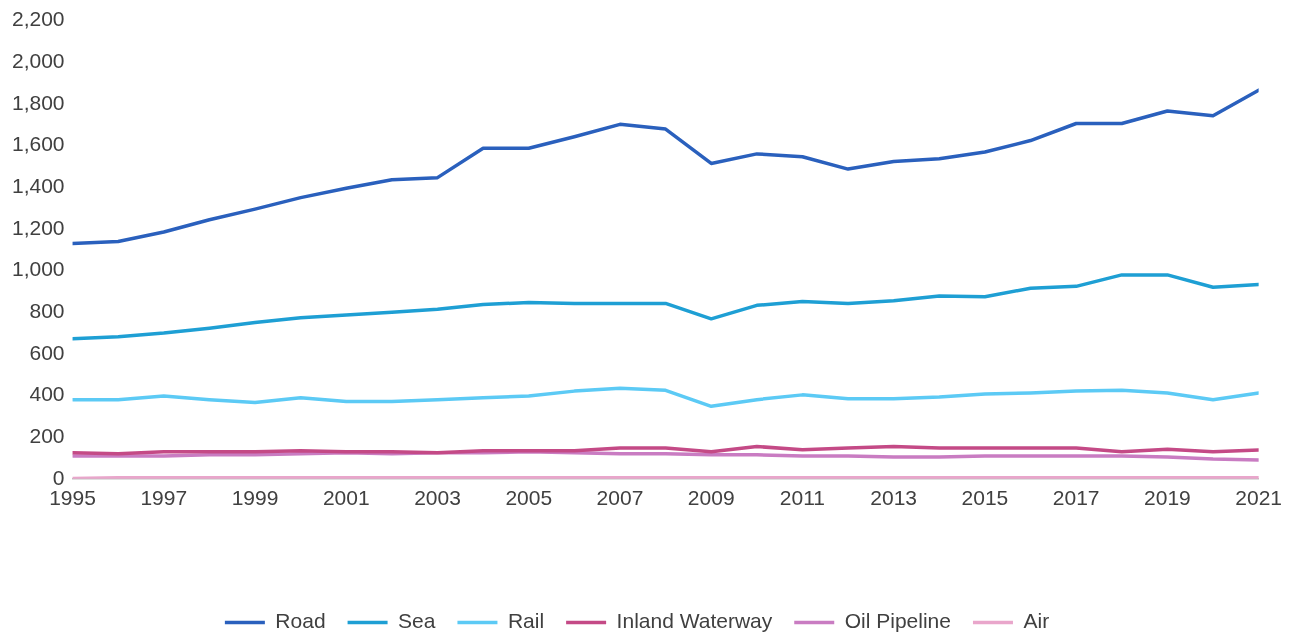 Image resolution: width=1290 pixels, height=643 pixels. What do you see at coordinates (1076, 498) in the screenshot?
I see `x-tick-label: 2017` at bounding box center [1076, 498].